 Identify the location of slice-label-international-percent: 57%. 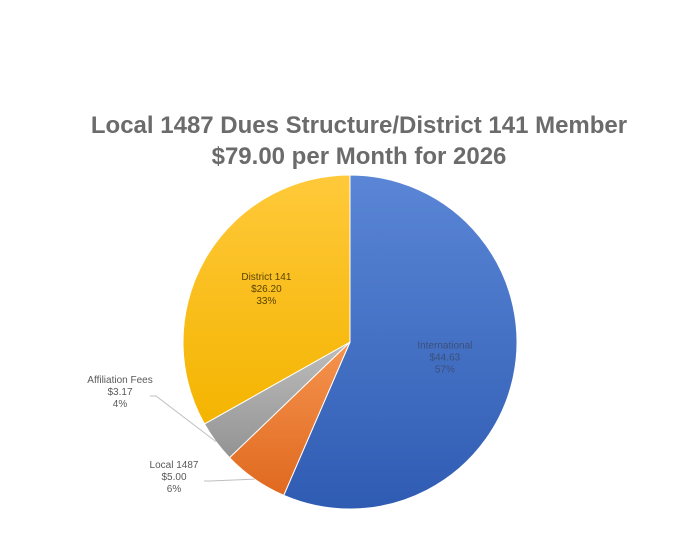
(445, 370).